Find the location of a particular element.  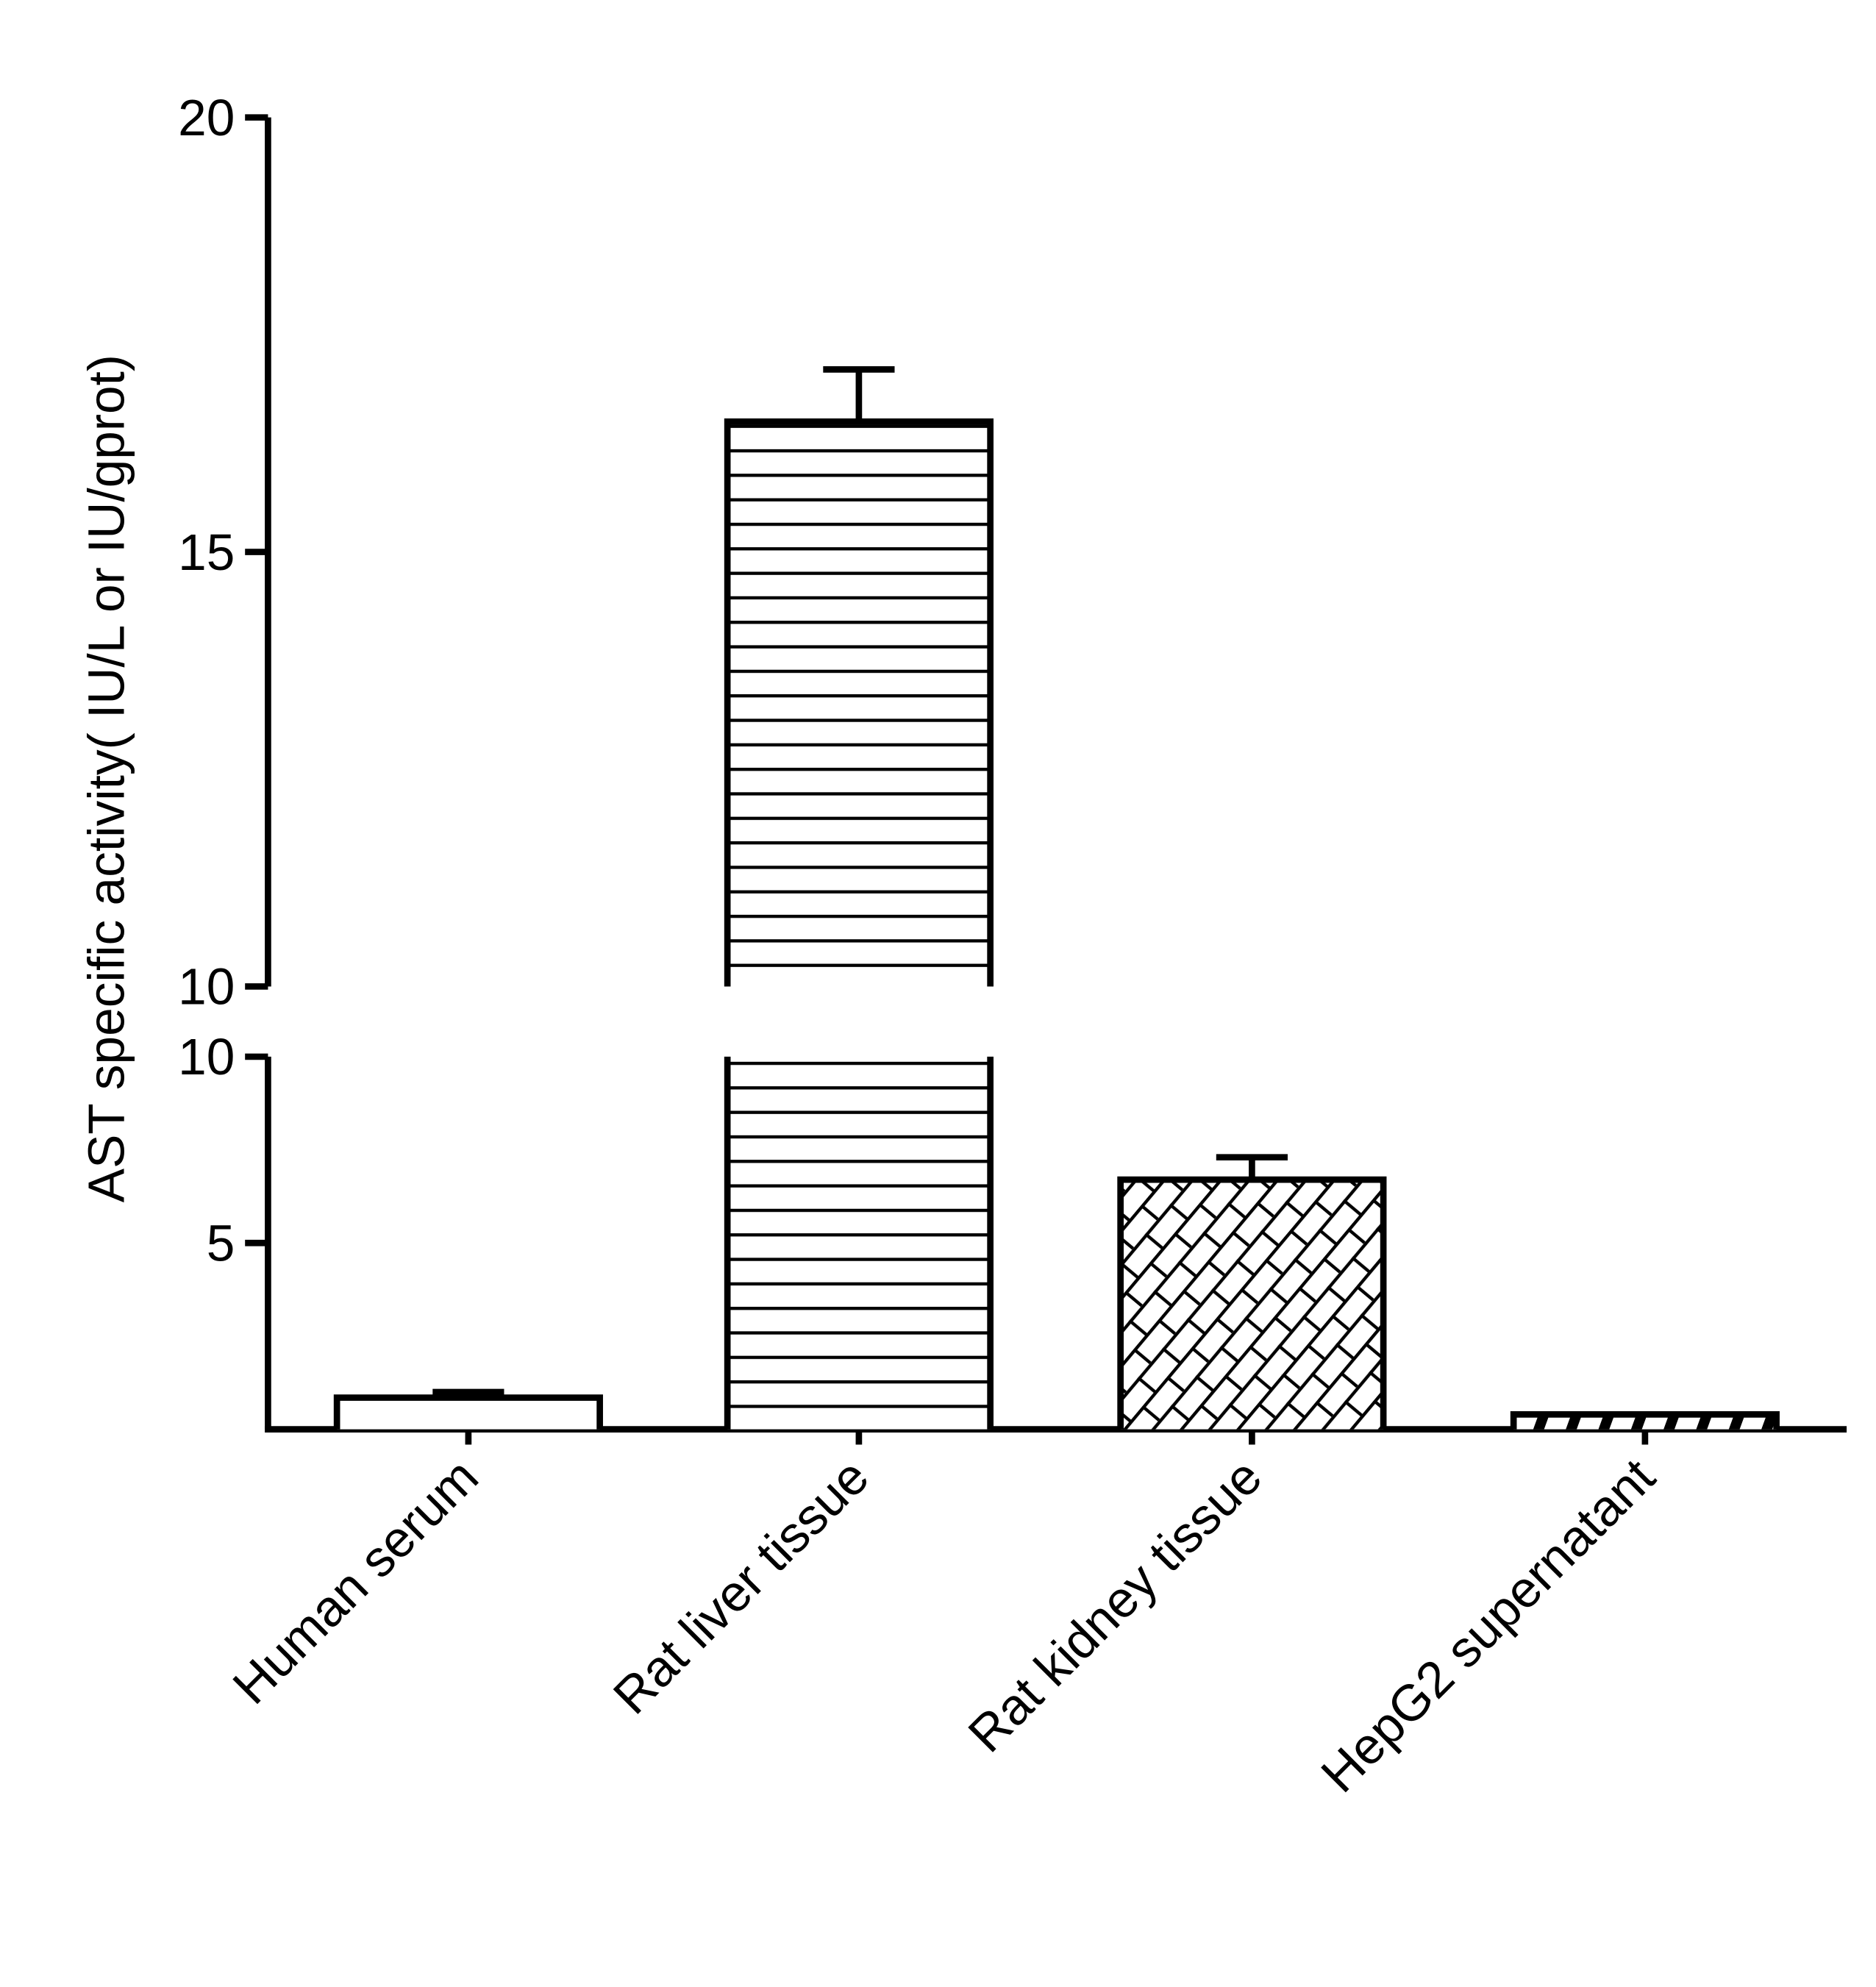

y-tick-label: 5 is located at coordinates (221, 1243).